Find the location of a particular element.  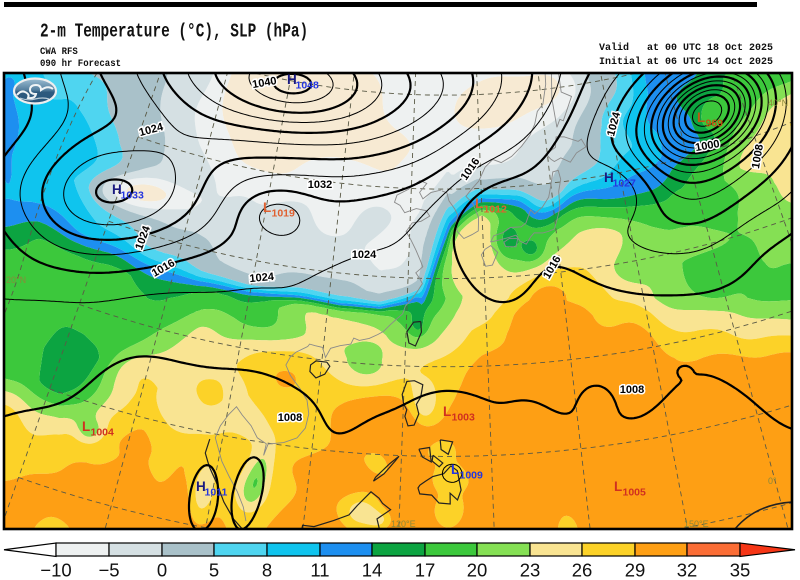

svg-text: 120°E is located at coordinates (403, 524).